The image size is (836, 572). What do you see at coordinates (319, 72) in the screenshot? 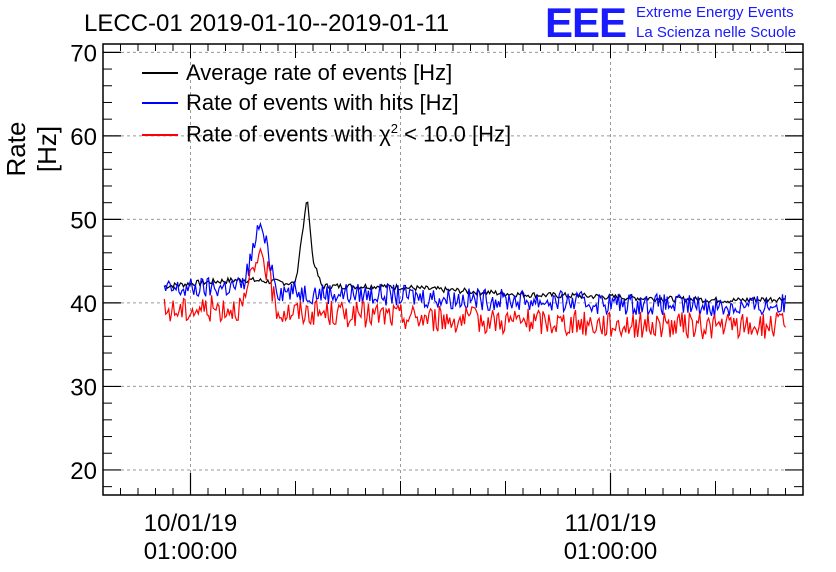
I see `legend-label-average: Average rate of events [Hz]` at bounding box center [319, 72].